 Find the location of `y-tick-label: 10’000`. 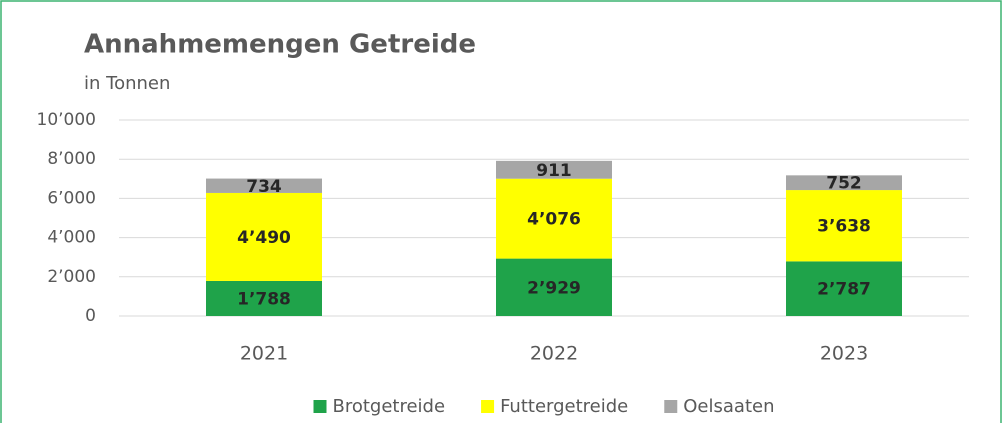

y-tick-label: 10’000 is located at coordinates (66, 120).